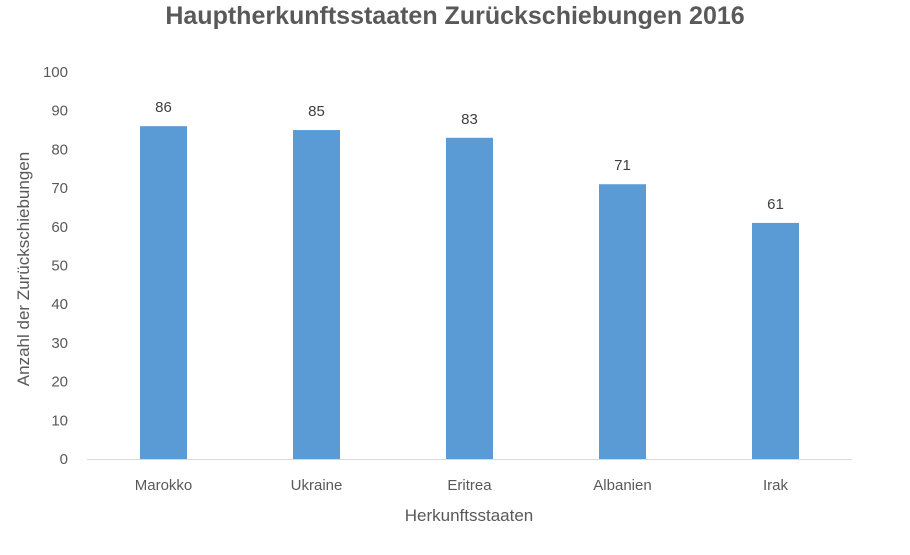 This screenshot has height=555, width=910. What do you see at coordinates (64, 459) in the screenshot?
I see `y-tick-label: 0` at bounding box center [64, 459].